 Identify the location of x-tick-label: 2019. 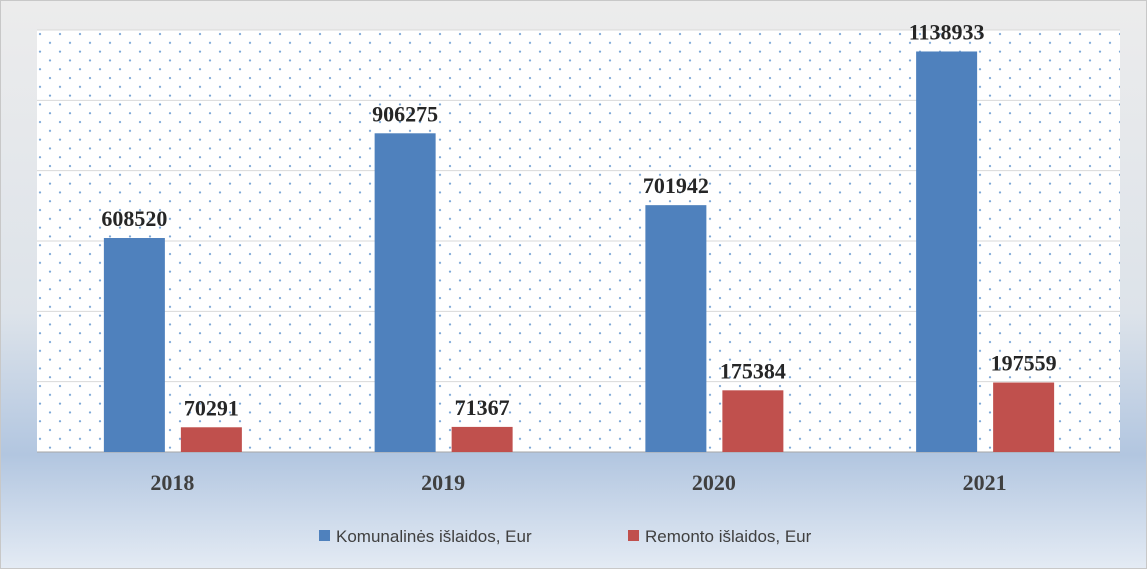
(443, 482).